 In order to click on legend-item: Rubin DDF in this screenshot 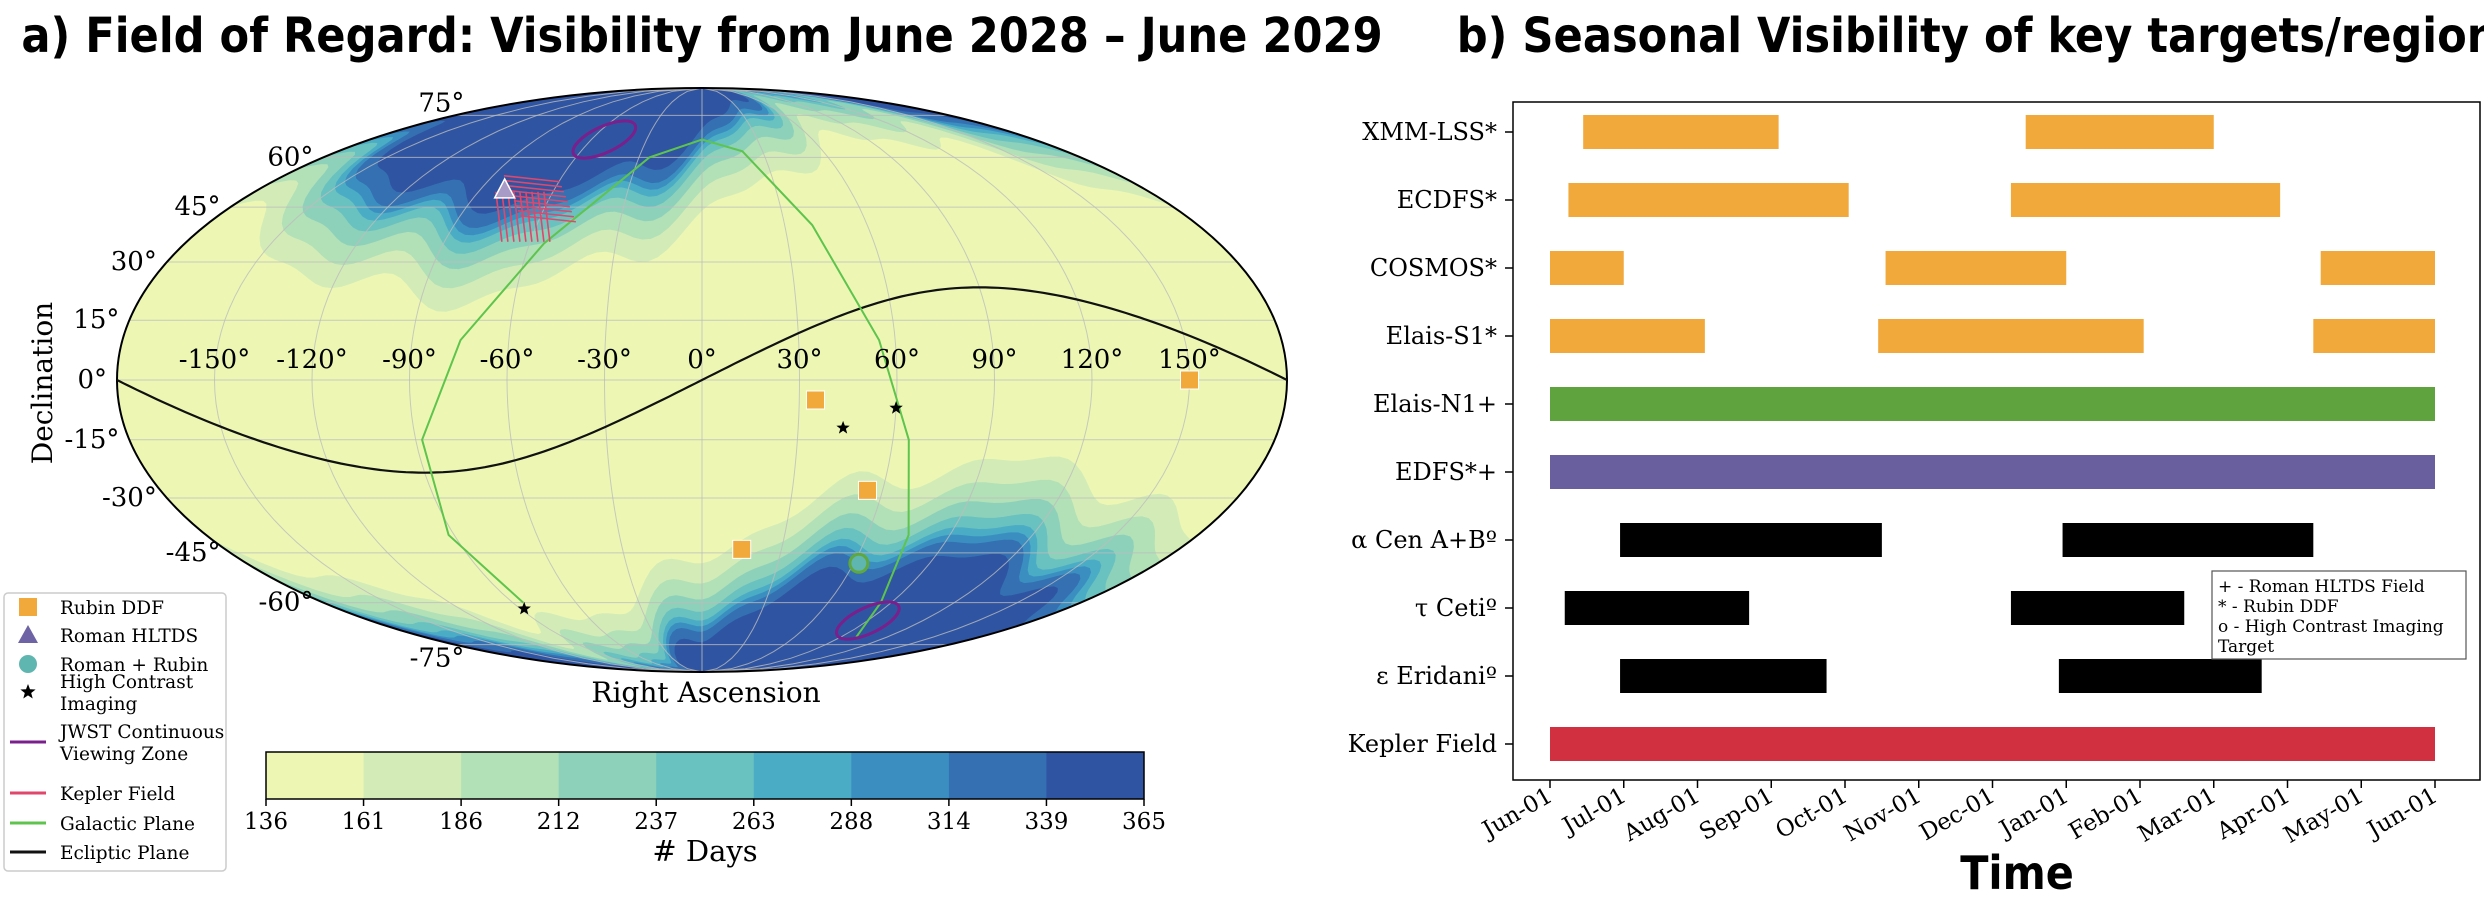, I will do `click(91, 608)`.